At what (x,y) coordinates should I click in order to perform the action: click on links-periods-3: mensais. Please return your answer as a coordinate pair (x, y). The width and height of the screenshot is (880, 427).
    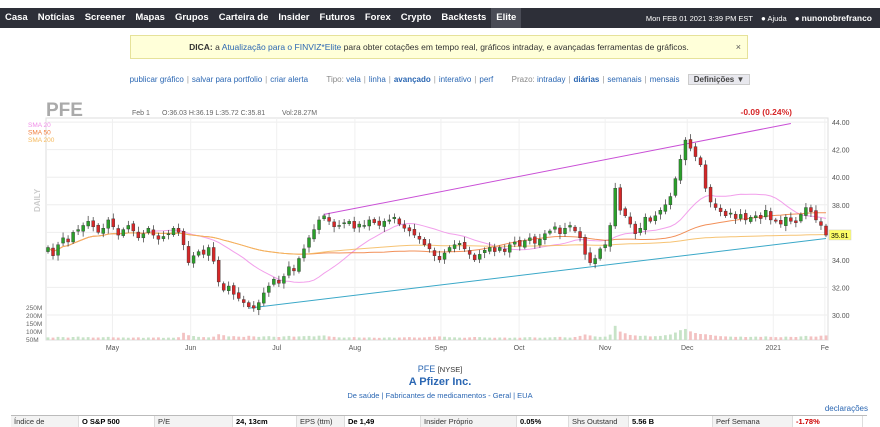
    Looking at the image, I should click on (664, 79).